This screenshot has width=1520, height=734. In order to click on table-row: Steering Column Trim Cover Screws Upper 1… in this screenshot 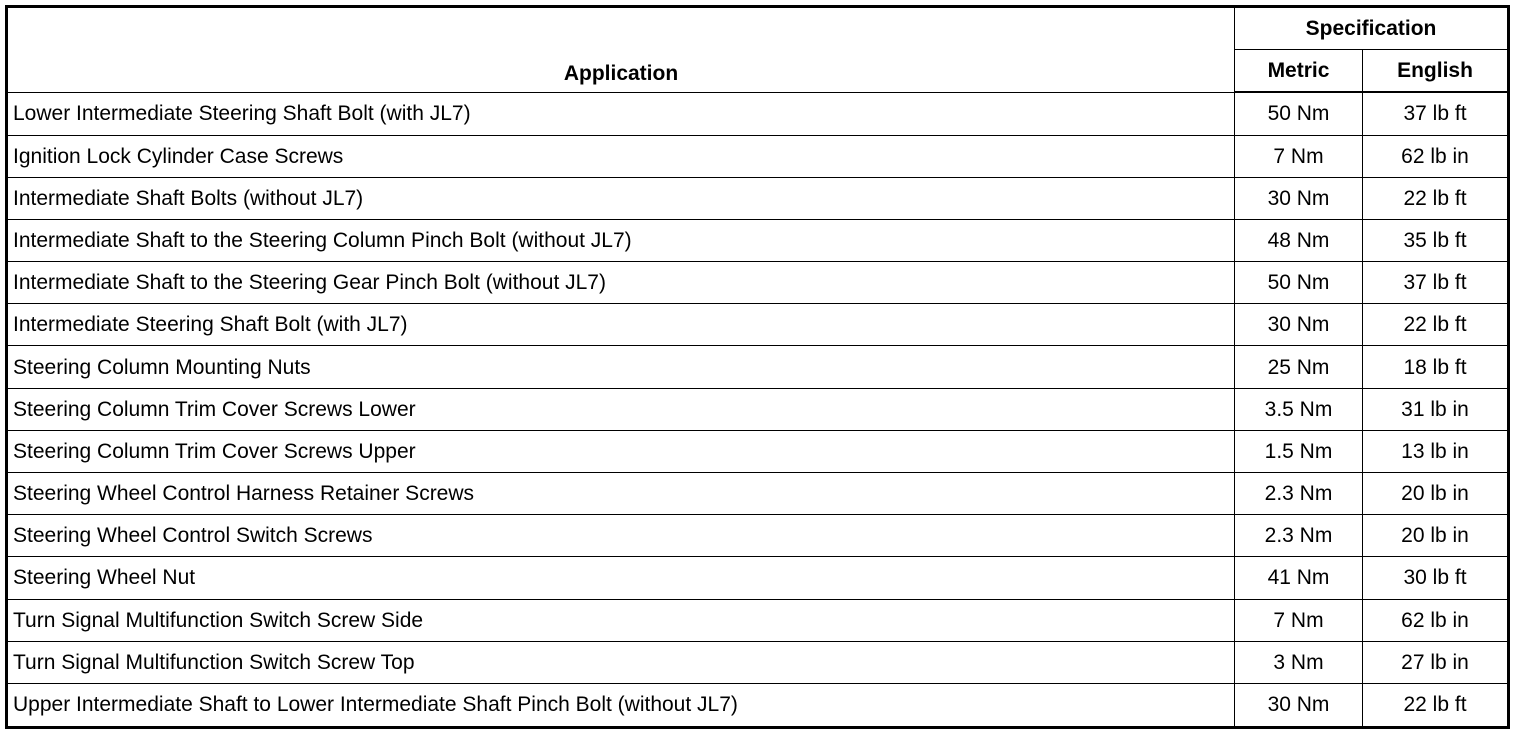, I will do `click(758, 451)`.